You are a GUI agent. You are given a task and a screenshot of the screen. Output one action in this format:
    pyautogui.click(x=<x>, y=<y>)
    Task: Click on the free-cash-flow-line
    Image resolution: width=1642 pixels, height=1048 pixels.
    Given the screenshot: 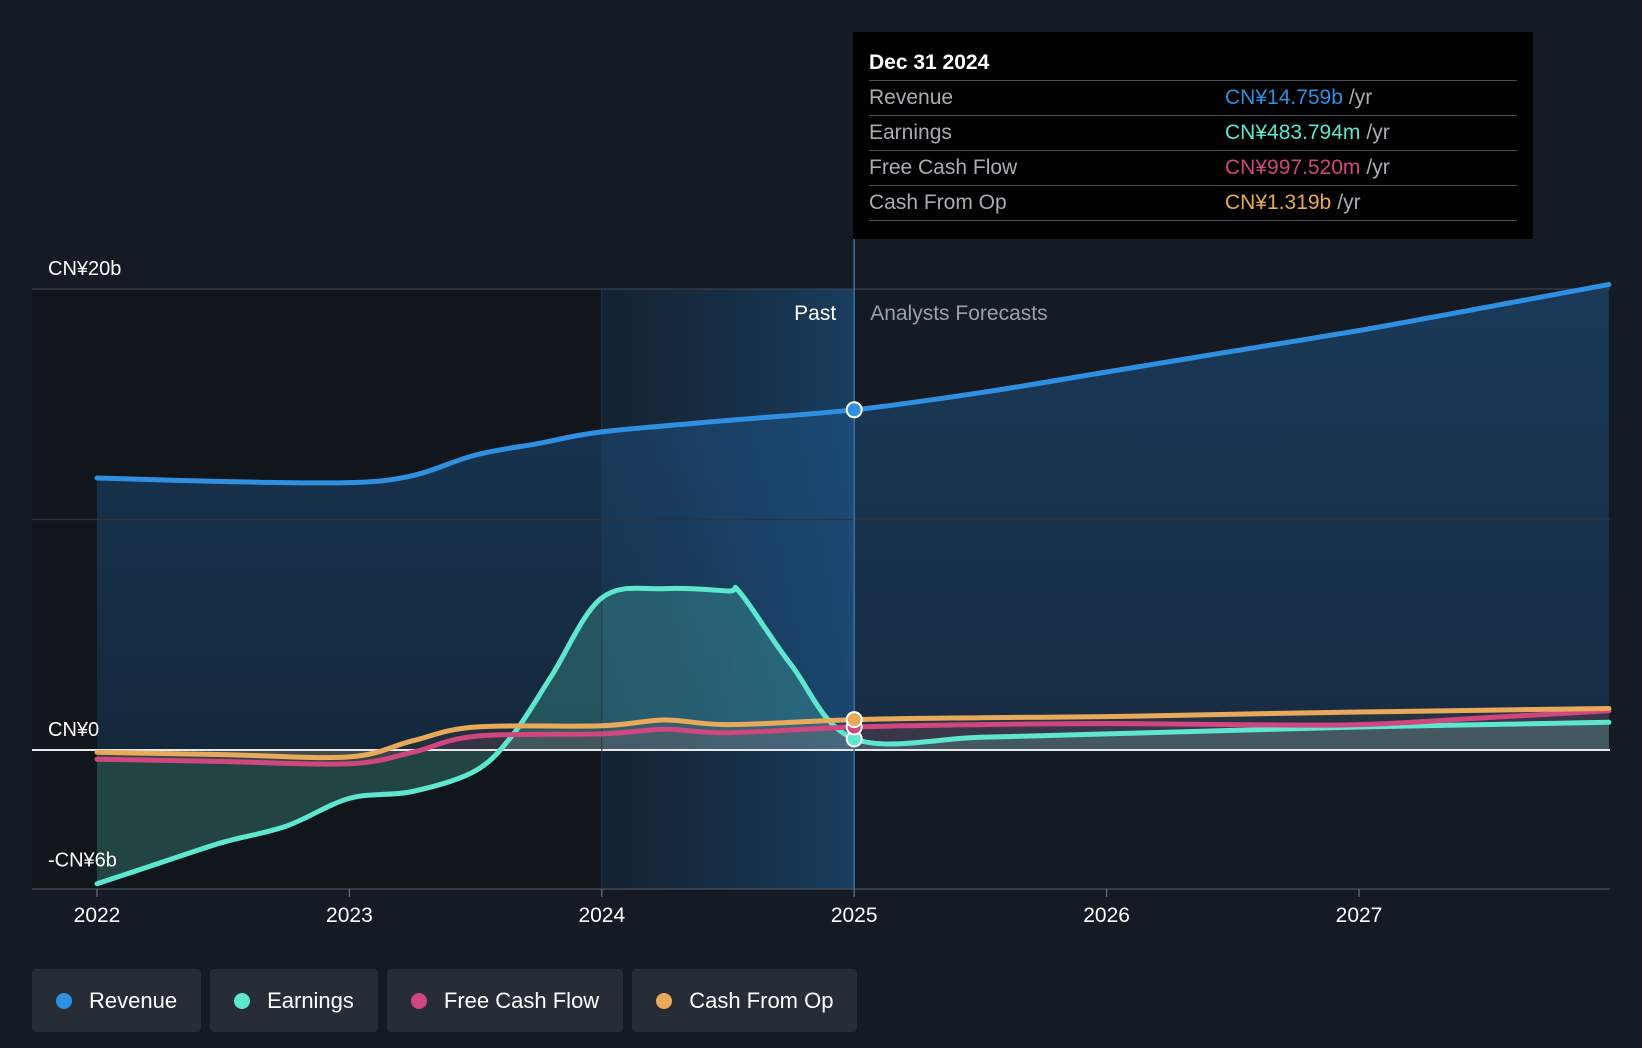 What is the action you would take?
    pyautogui.click(x=853, y=737)
    